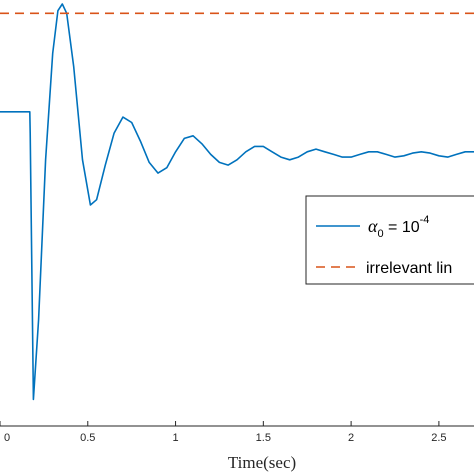  I want to click on x-axis-title: Time(sec), so click(262, 462).